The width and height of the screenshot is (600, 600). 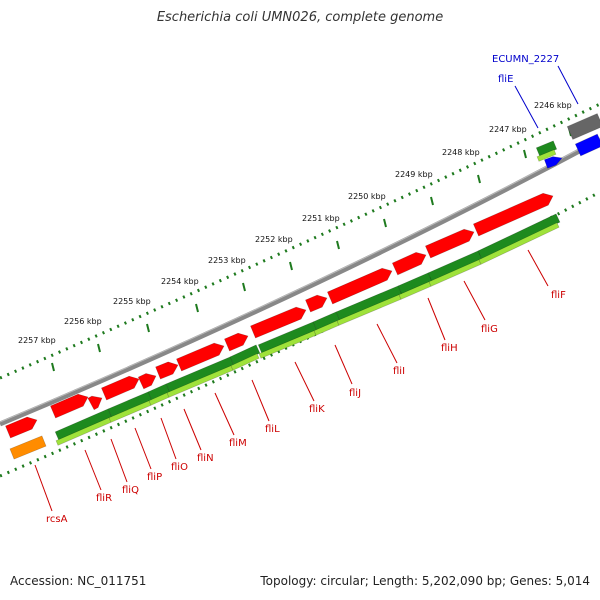 What do you see at coordinates (180, 281) in the screenshot?
I see `tick-label: 2254 kbp` at bounding box center [180, 281].